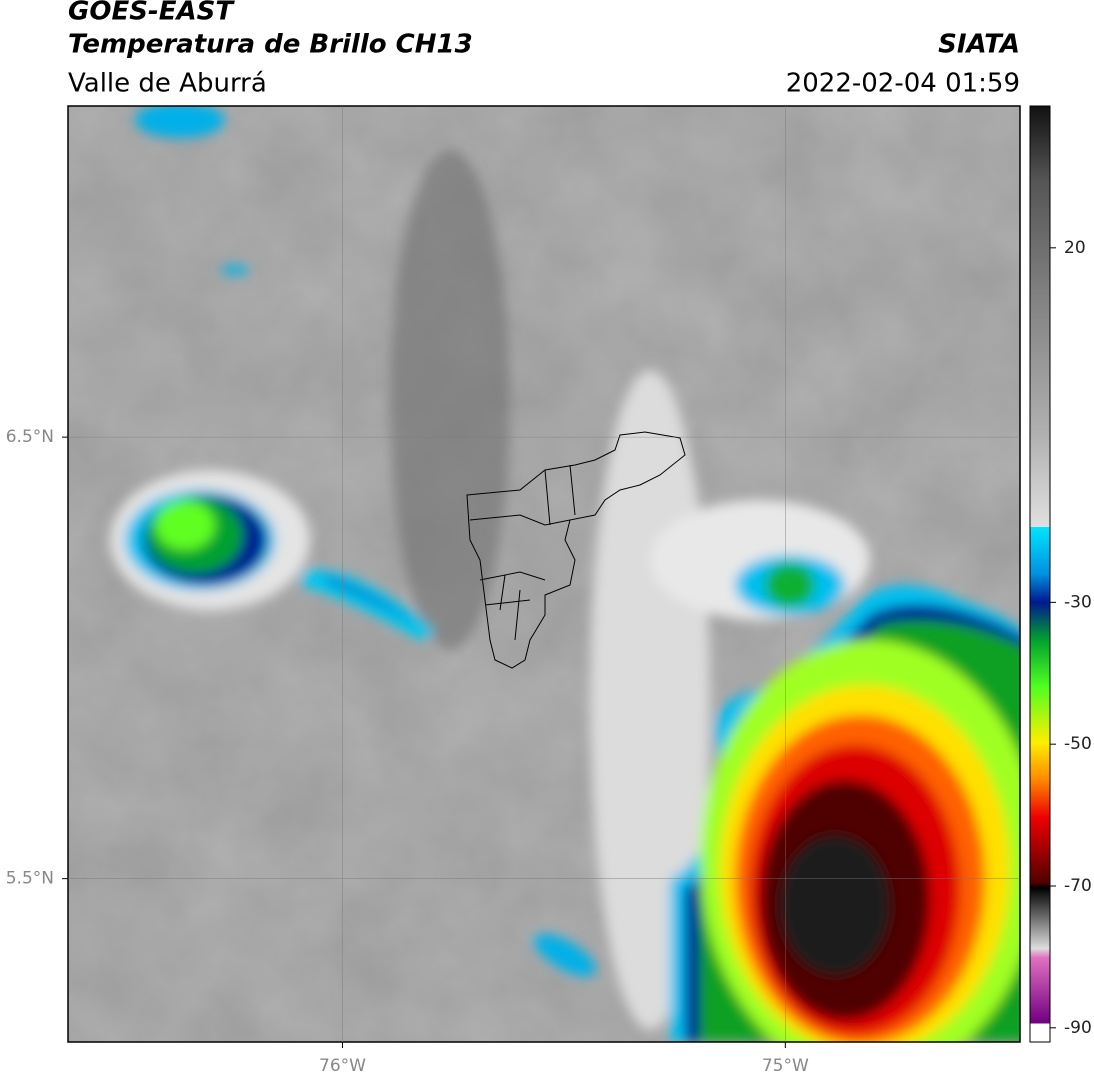  What do you see at coordinates (903, 84) in the screenshot?
I see `datetime: 2022-02-04 01:59` at bounding box center [903, 84].